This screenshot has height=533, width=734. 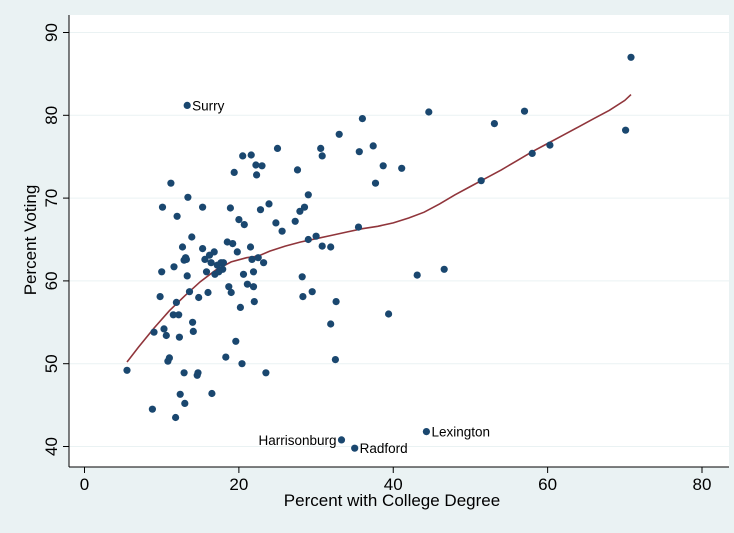 I want to click on x-tick-label: 0, so click(x=84, y=484).